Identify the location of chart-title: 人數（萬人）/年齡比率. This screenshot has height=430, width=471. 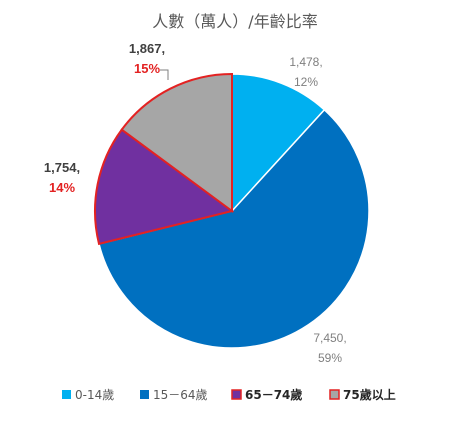
(234, 21).